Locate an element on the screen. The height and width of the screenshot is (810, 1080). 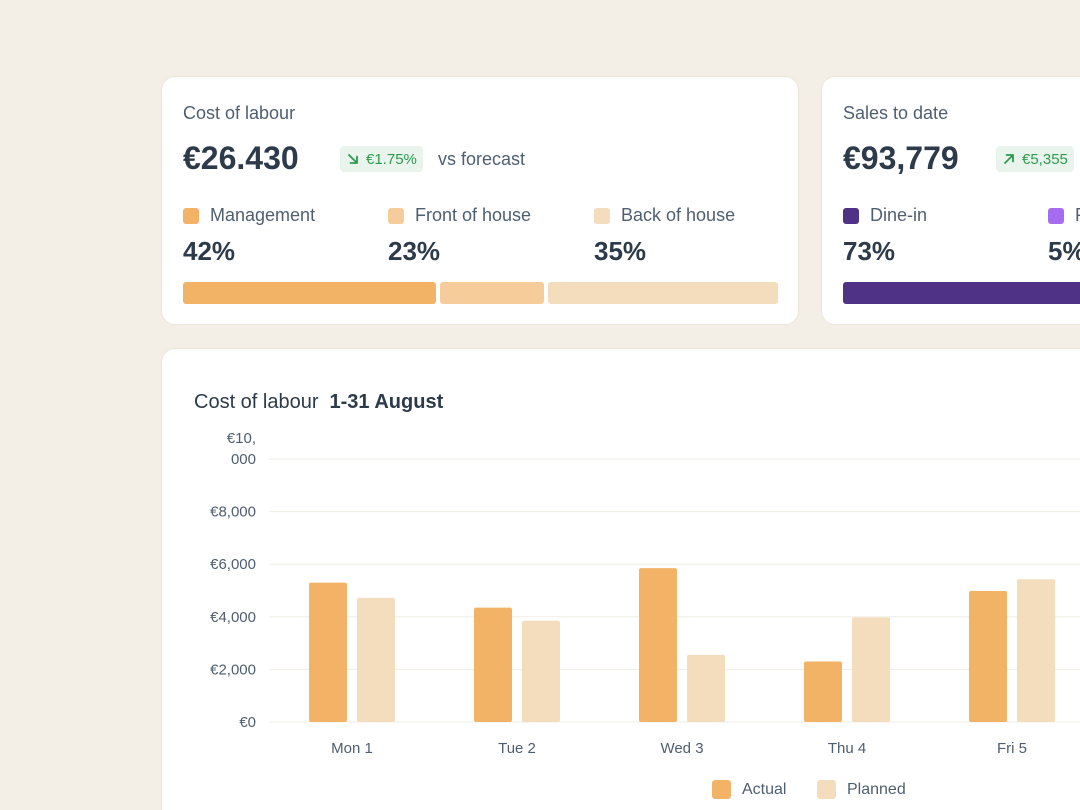
delta-value: €1.75% is located at coordinates (391, 159).